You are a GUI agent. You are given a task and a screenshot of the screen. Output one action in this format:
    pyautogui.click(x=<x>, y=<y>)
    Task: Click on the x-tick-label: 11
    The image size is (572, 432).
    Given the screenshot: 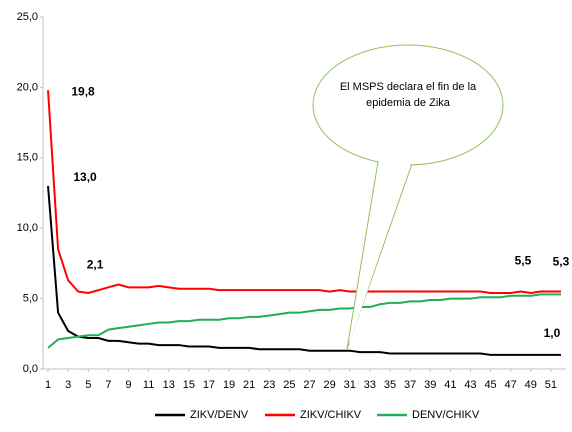 What is the action you would take?
    pyautogui.click(x=148, y=385)
    